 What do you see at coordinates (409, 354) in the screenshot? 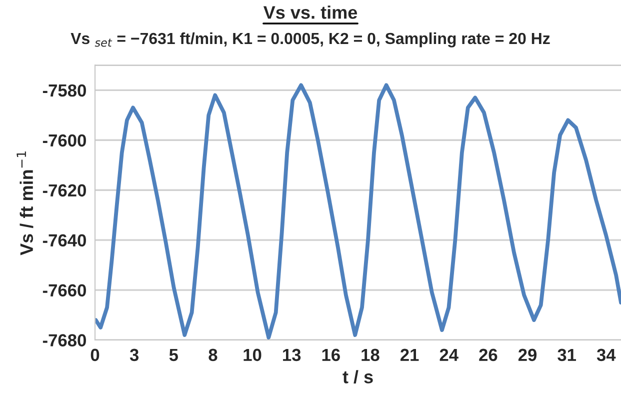
I see `x-tick-label: 21` at bounding box center [409, 354].